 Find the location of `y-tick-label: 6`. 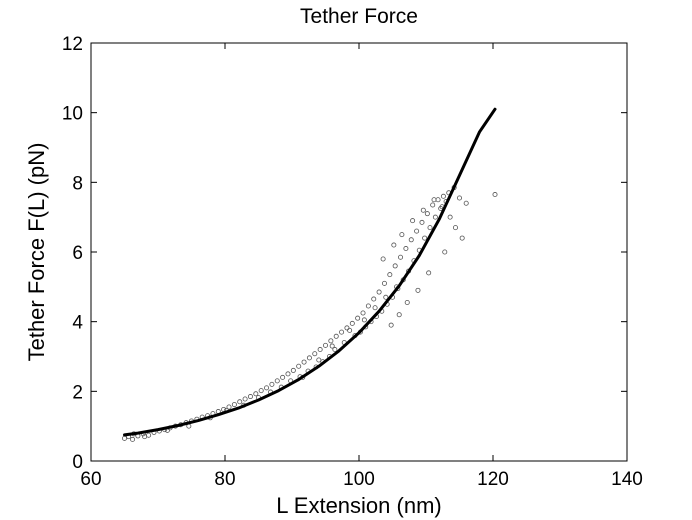

y-tick-label: 6 is located at coordinates (77, 253).